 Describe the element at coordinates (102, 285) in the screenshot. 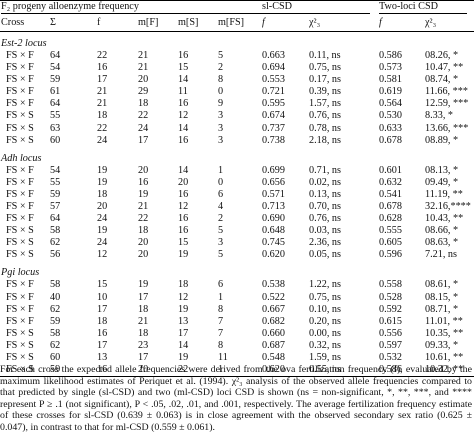

I see `f-cell: 15` at that location.